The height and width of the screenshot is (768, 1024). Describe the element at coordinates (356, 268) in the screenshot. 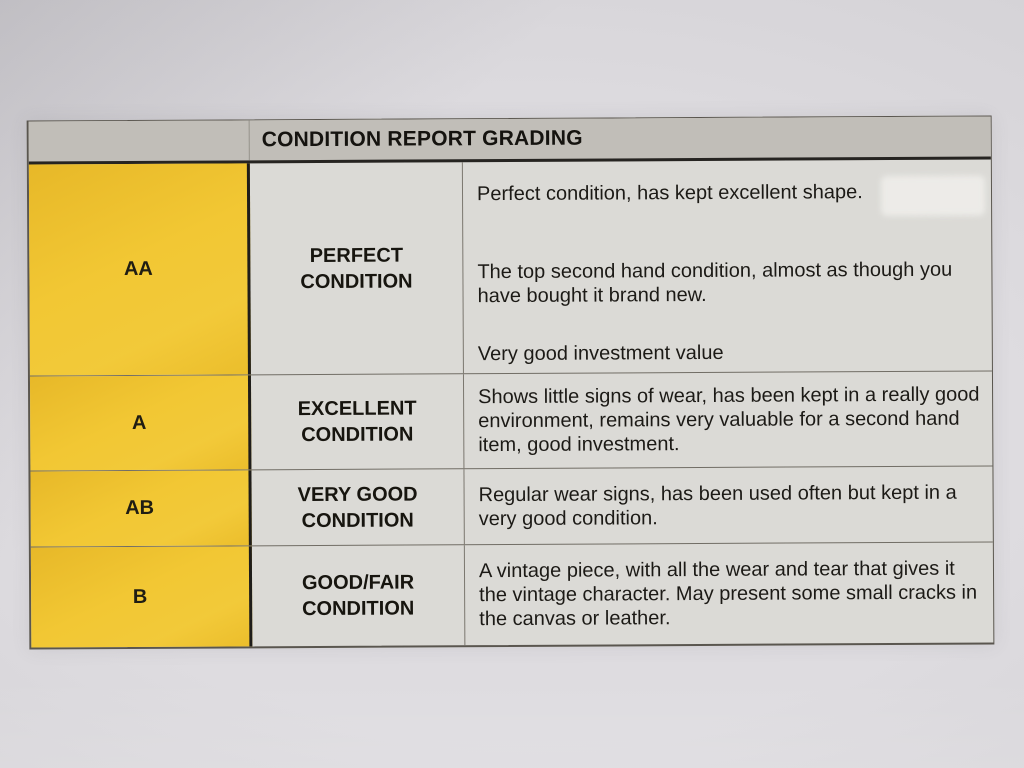

I see `label-cell-aa: PERFECT CONDITION` at that location.